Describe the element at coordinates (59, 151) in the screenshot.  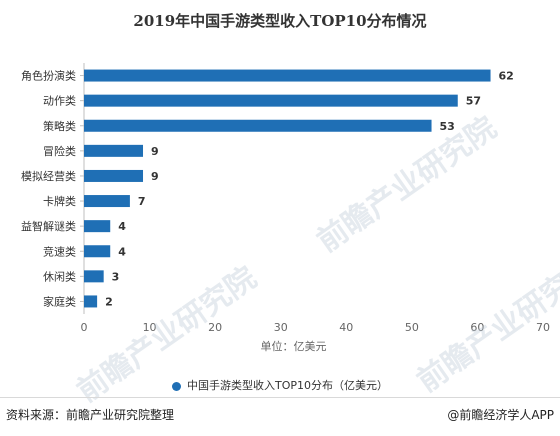
I see `category-label: 冒险类` at that location.